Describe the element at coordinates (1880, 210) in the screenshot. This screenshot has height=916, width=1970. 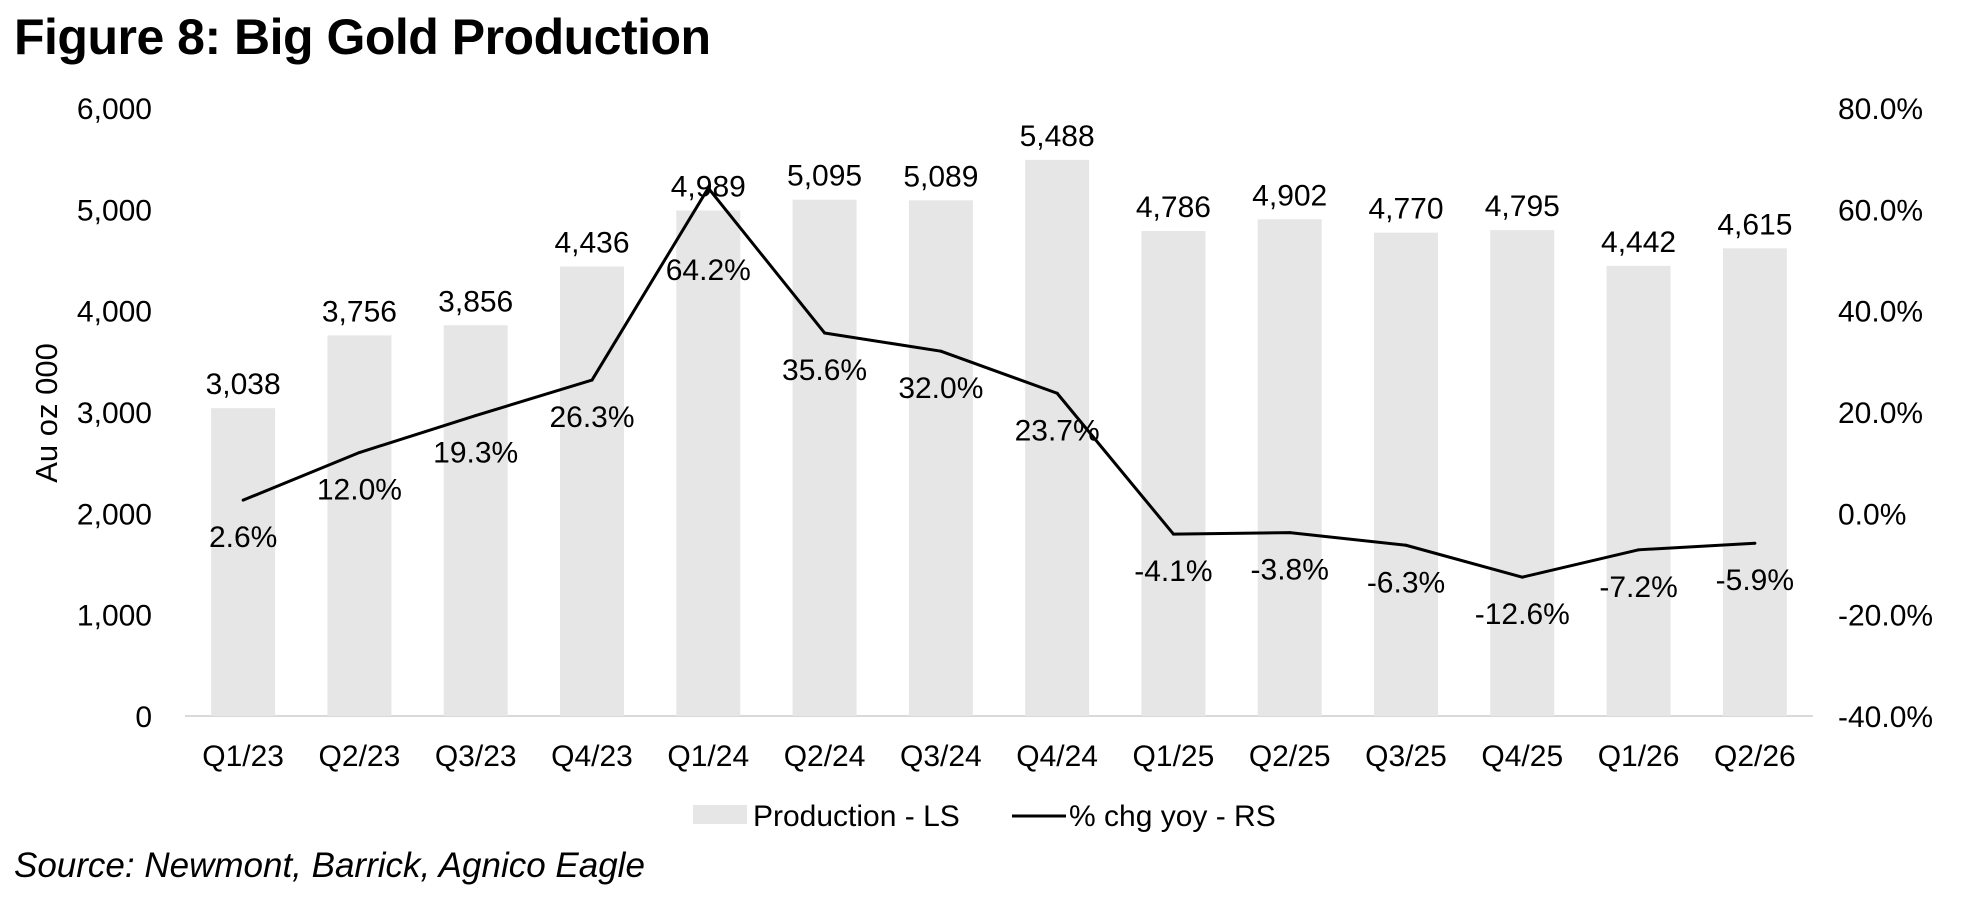
I see `y-tick-label-right: 60.0%` at that location.